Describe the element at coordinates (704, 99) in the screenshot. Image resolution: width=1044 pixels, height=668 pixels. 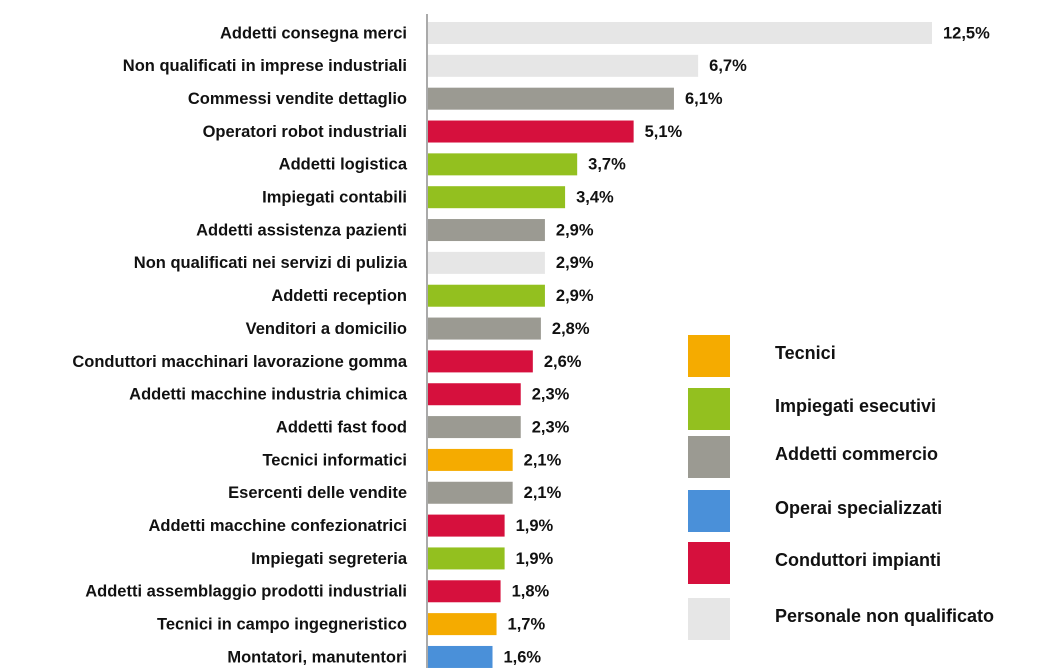
I see `value-label: 6,1%` at that location.